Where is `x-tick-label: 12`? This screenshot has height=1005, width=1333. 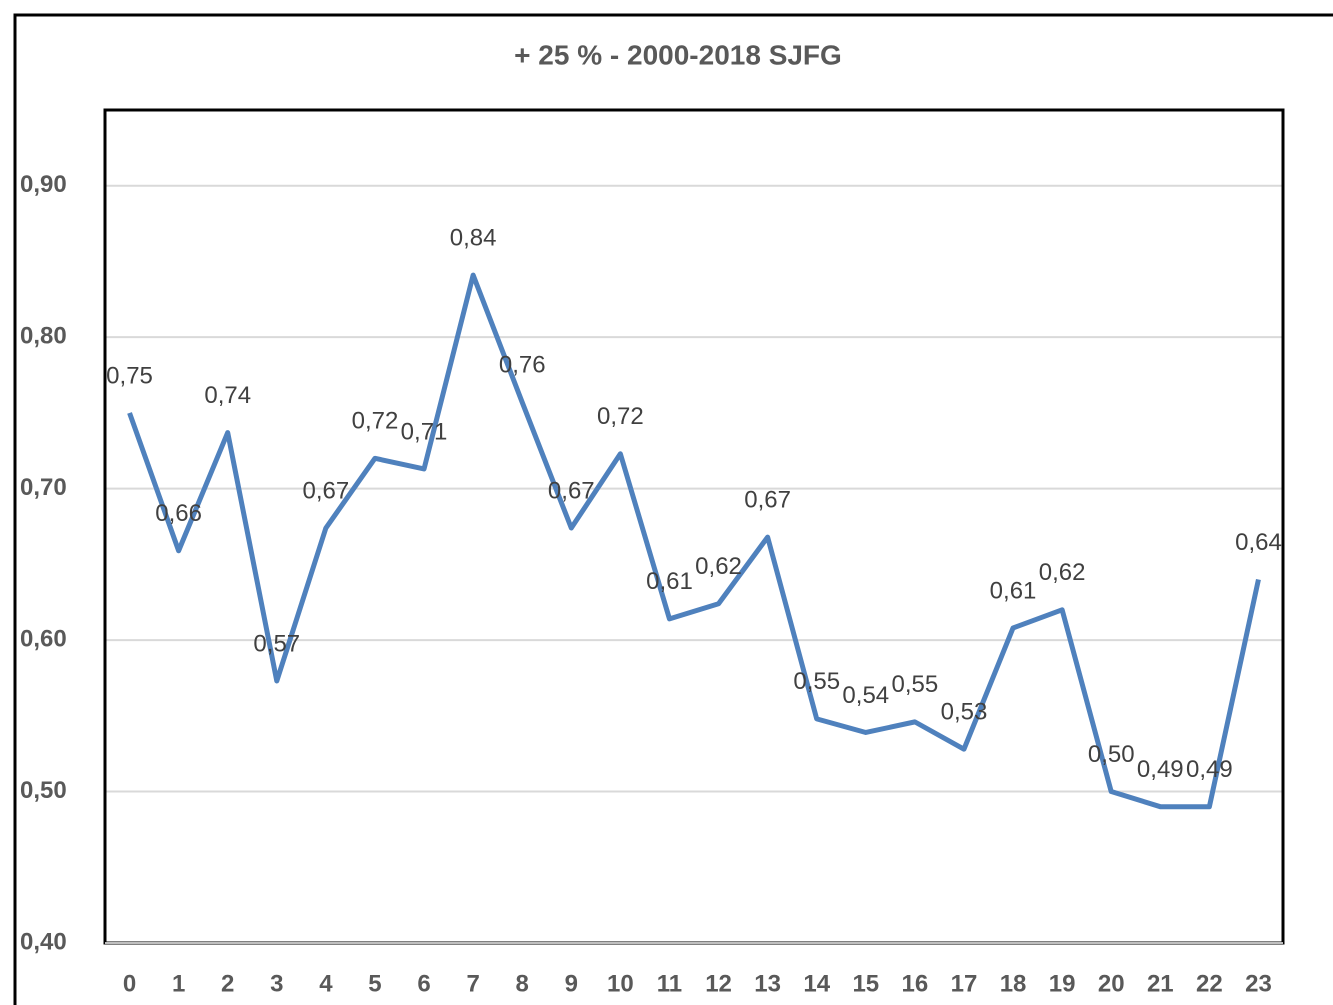 x-tick-label: 12 is located at coordinates (718, 983).